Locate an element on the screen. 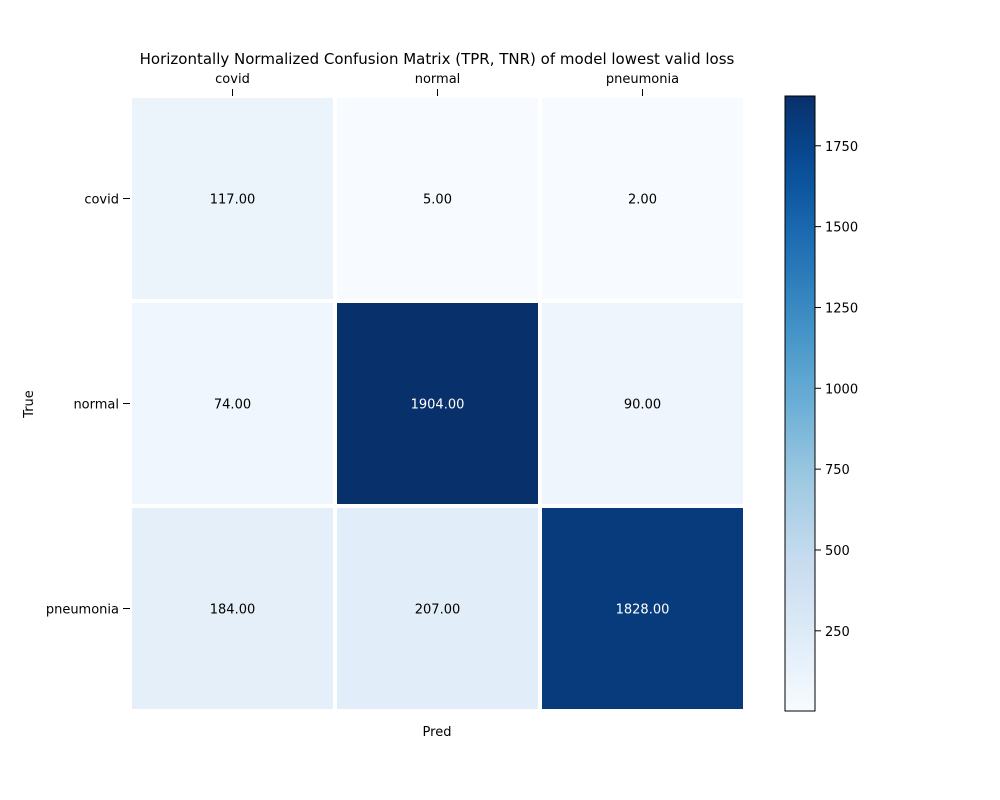  colorbar-tick-label: 1250 is located at coordinates (841, 308).